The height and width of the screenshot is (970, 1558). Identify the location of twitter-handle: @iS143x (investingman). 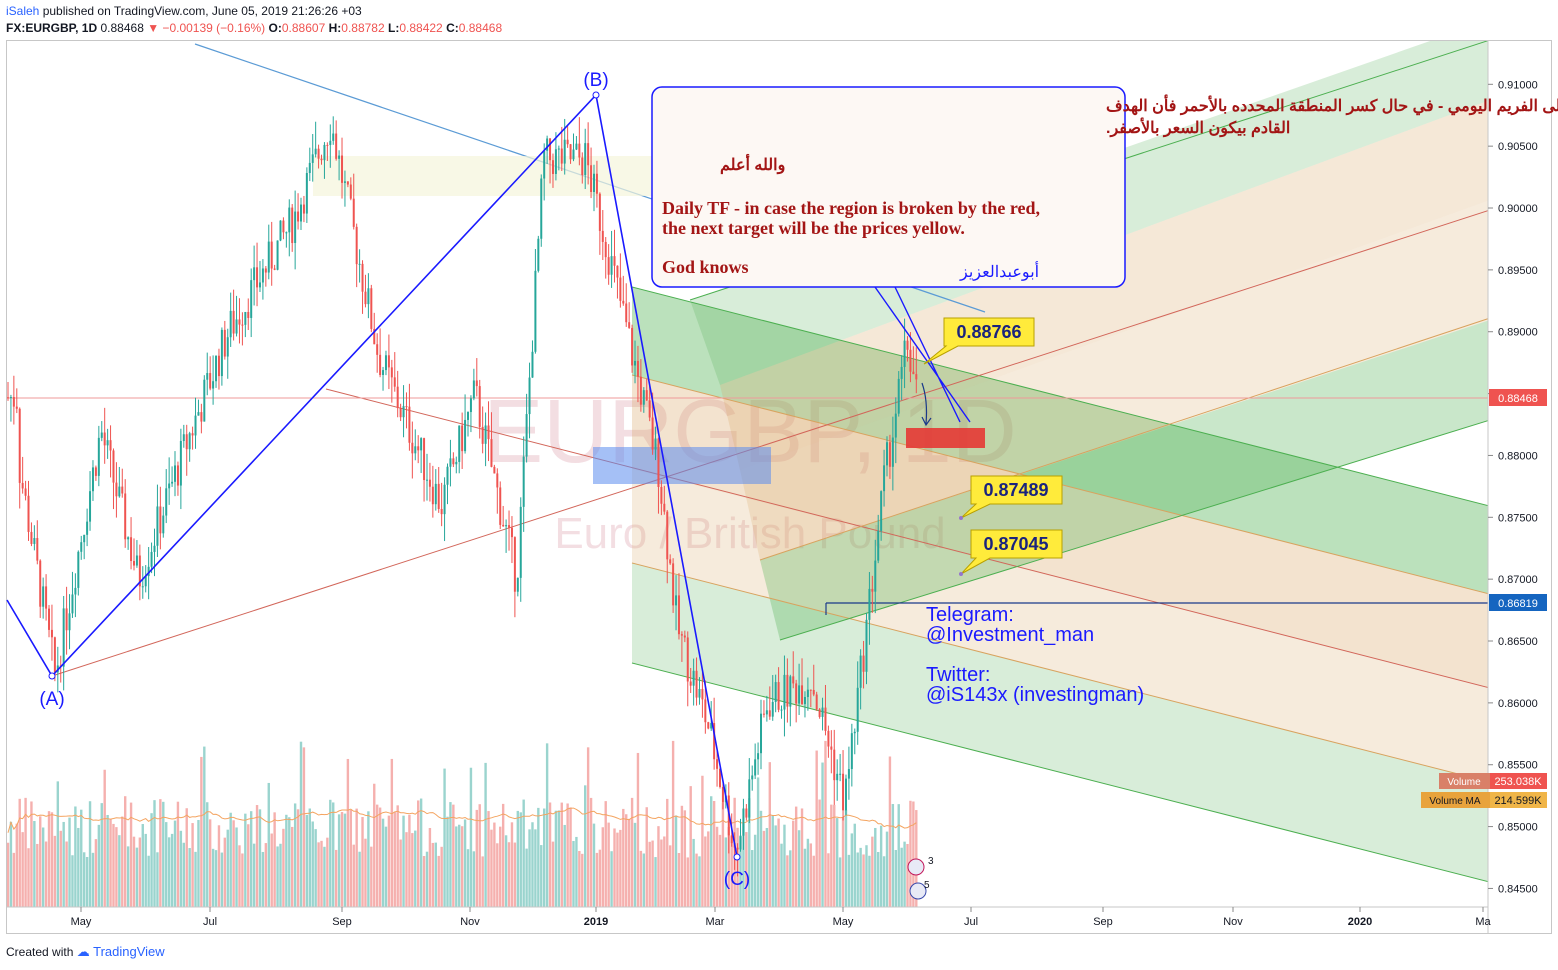
(1035, 695).